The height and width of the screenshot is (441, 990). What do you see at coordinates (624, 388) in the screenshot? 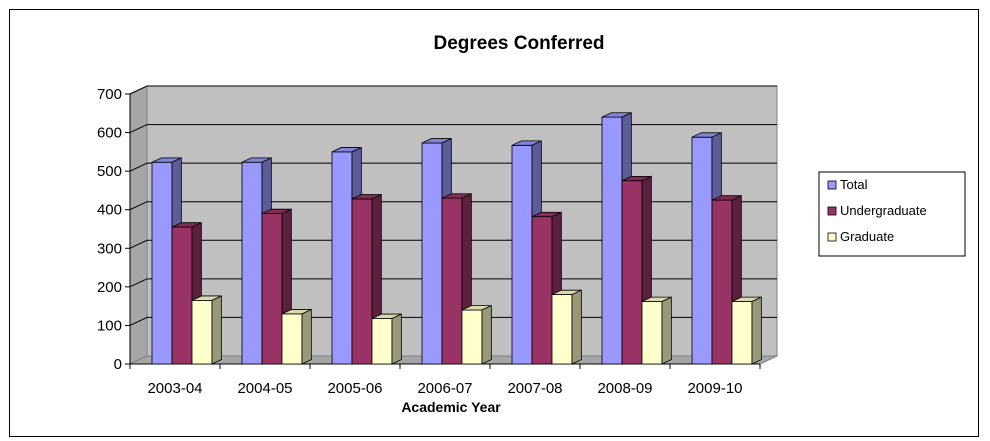
I see `x-tick-label: 2008-09` at bounding box center [624, 388].